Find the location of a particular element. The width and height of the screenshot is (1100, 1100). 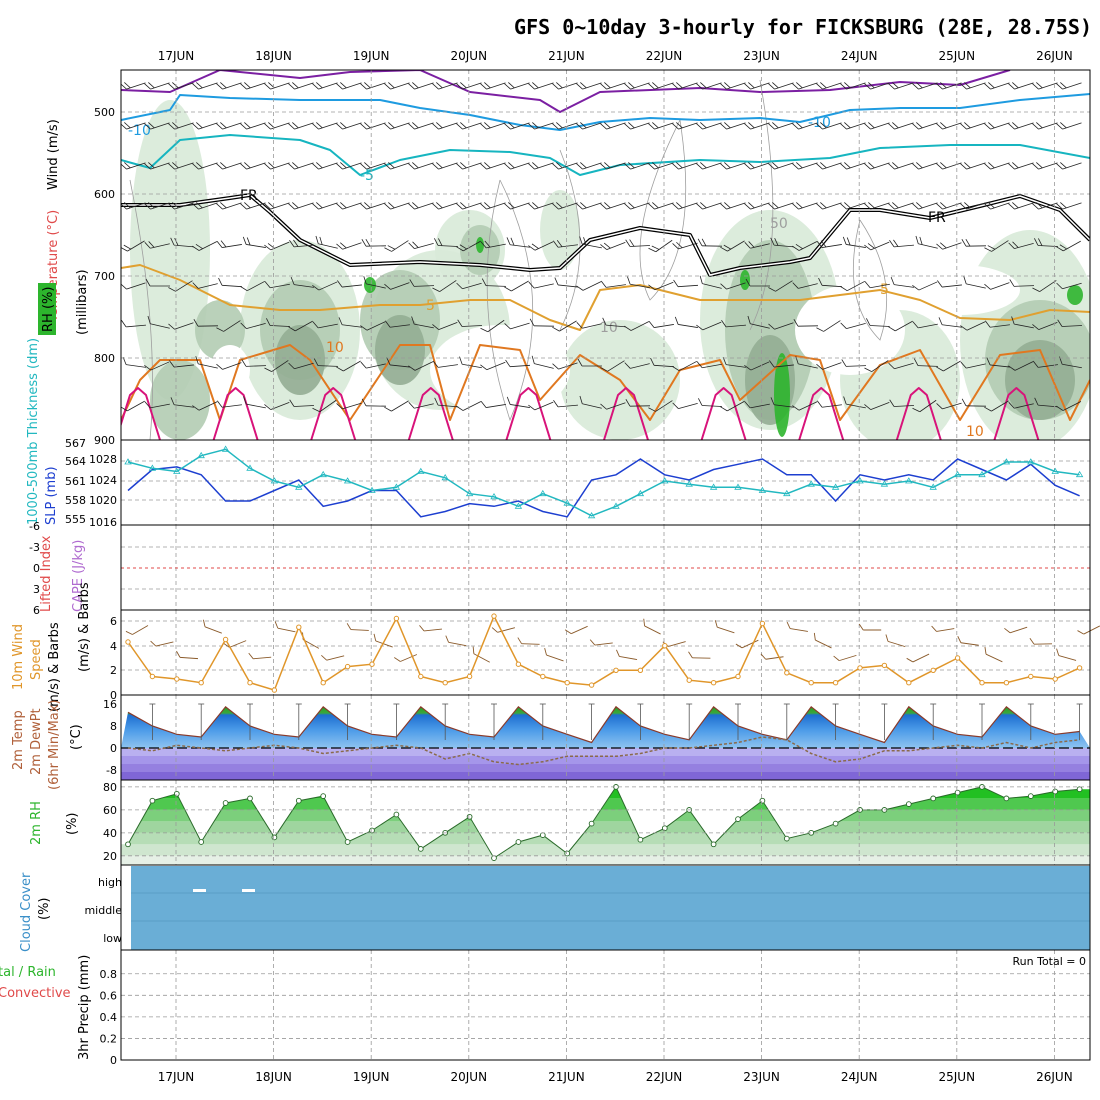

contour-label: 10 is located at coordinates (335, 348).